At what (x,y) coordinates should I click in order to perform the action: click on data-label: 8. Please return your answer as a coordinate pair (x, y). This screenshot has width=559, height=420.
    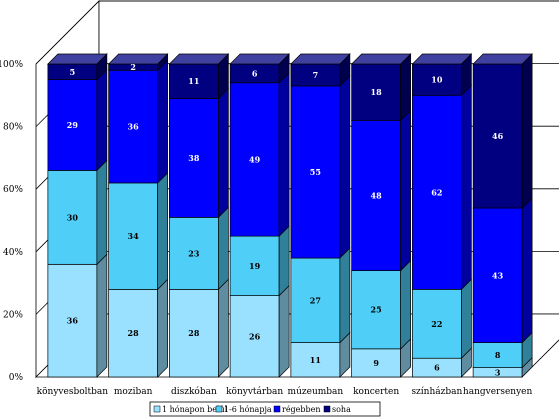
    Looking at the image, I should click on (498, 355).